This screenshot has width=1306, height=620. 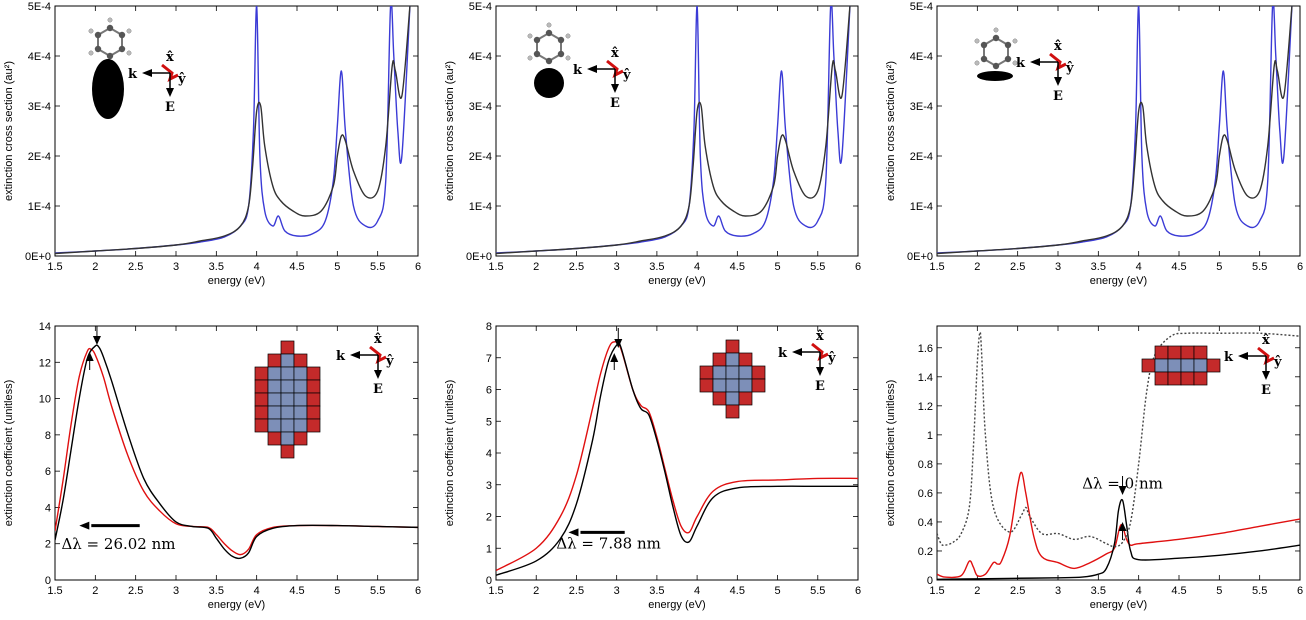 What do you see at coordinates (891, 131) in the screenshot?
I see `y-axis-label: extinction cross section (au²)` at bounding box center [891, 131].